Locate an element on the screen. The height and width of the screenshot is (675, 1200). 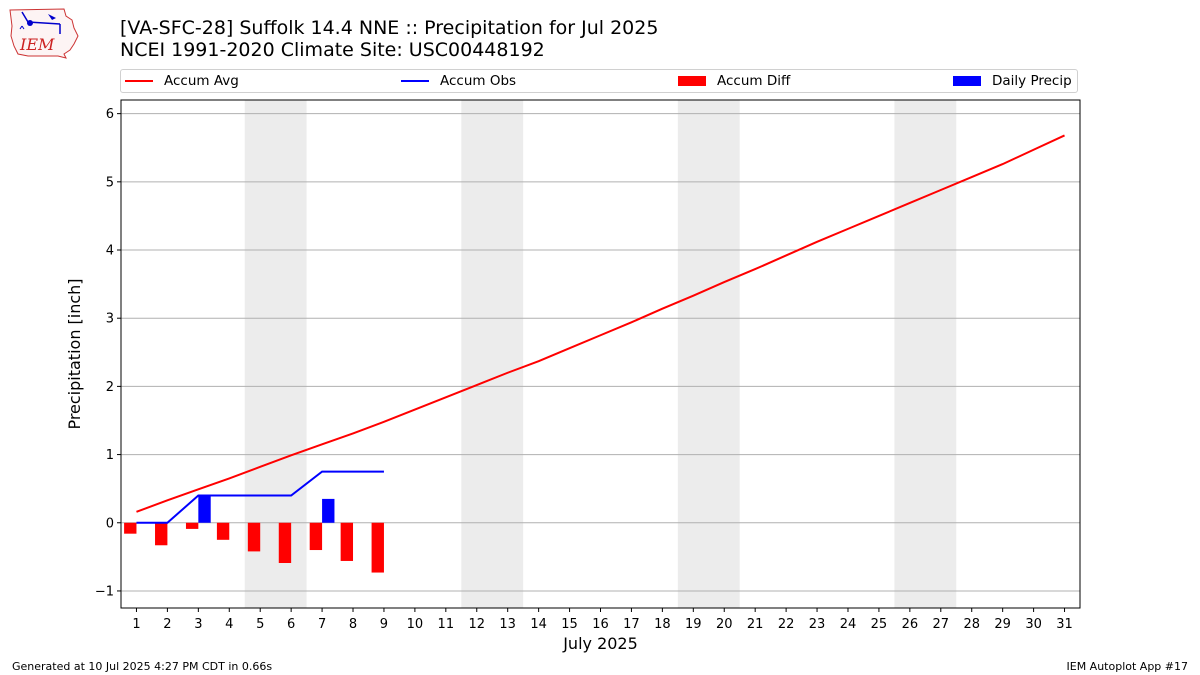
x-tick-label: 26 is located at coordinates (910, 624).